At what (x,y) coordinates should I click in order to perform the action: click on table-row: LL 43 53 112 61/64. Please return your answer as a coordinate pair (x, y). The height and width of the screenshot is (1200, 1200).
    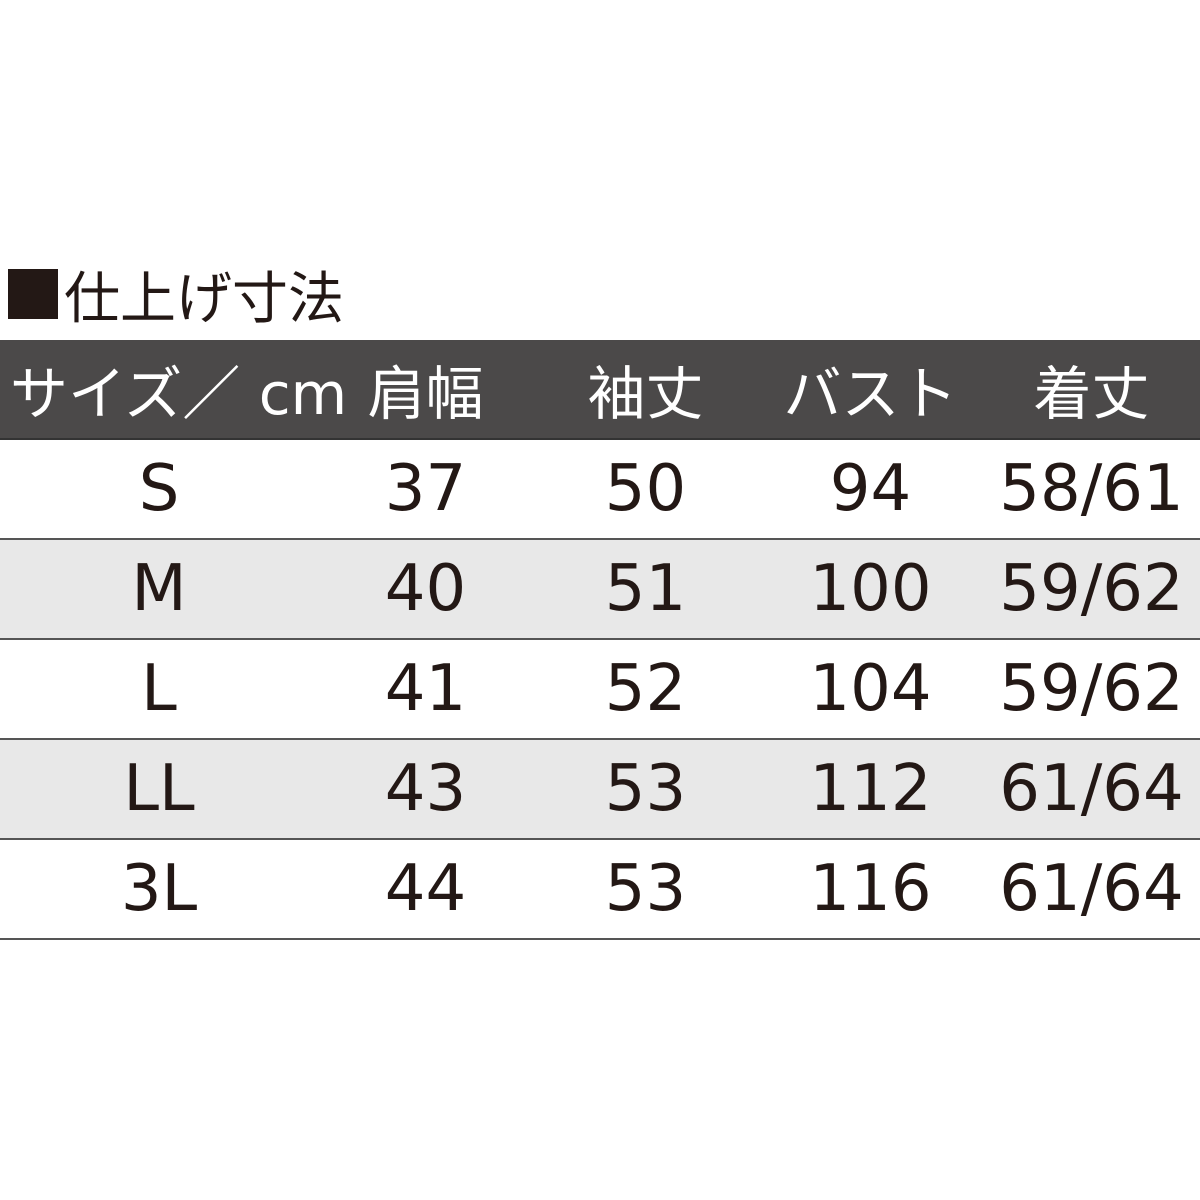
    Looking at the image, I should click on (600, 790).